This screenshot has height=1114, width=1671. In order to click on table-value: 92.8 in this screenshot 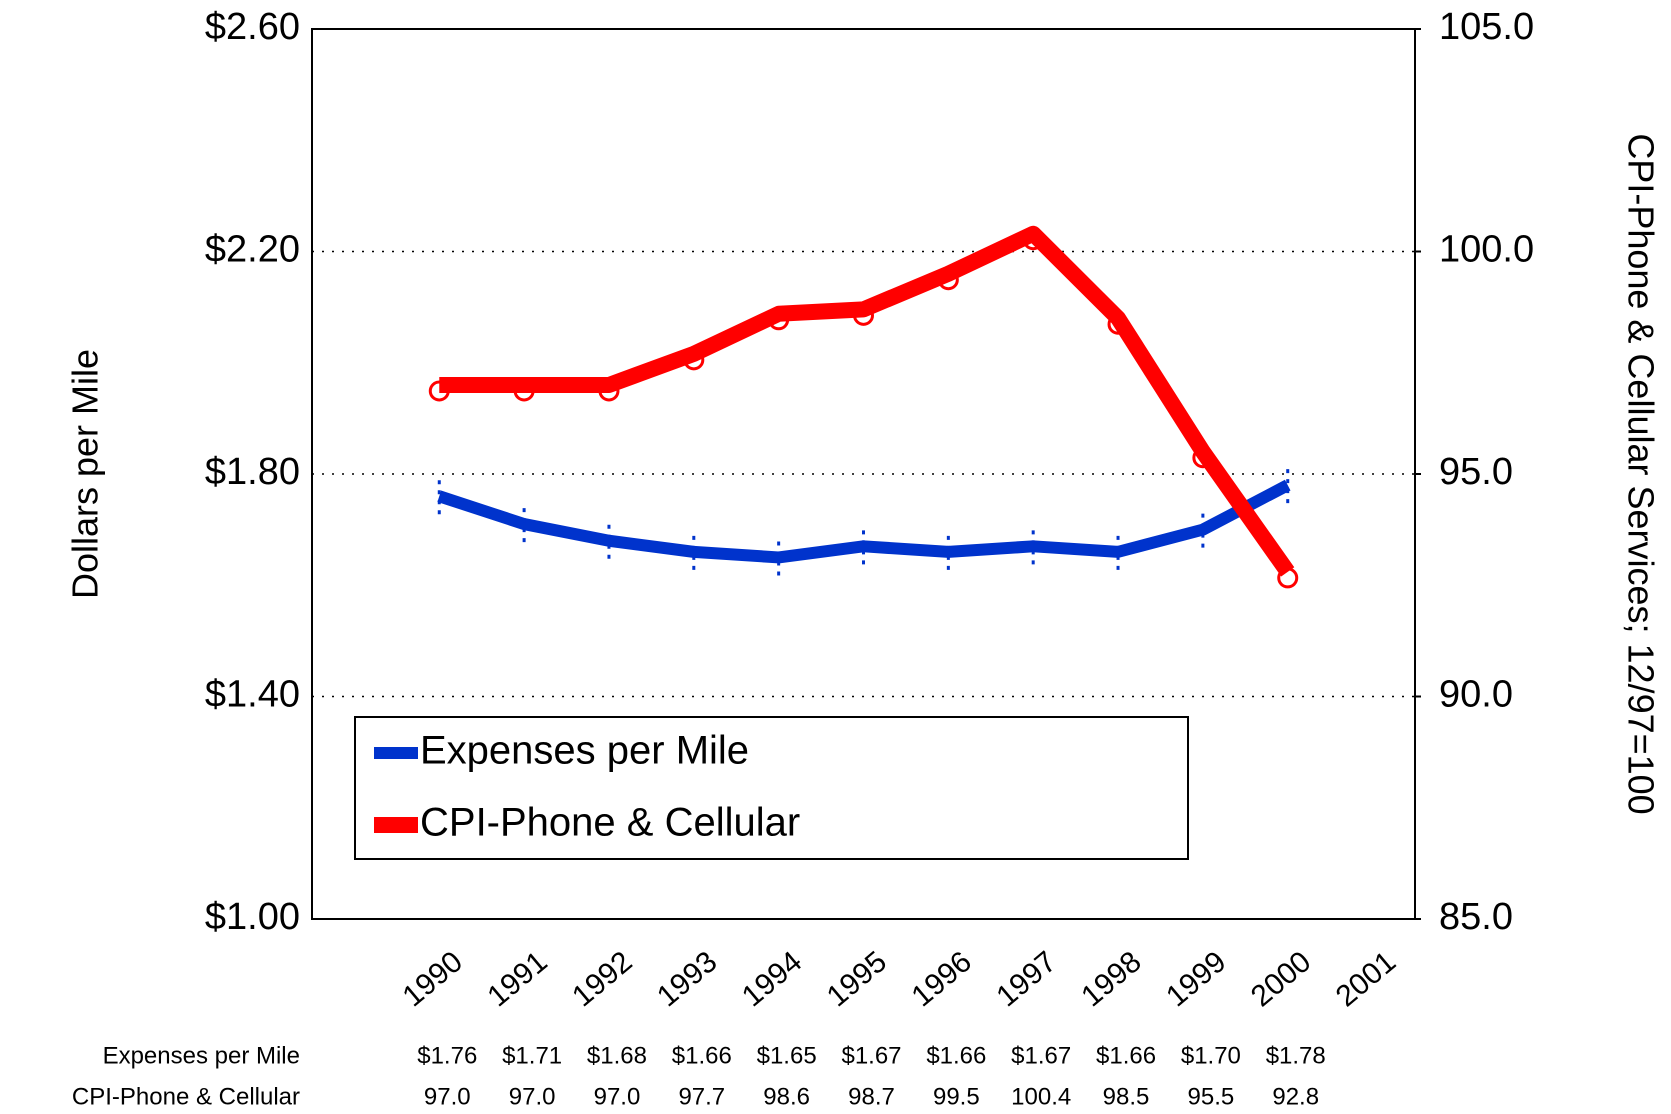, I will do `click(1295, 1096)`.